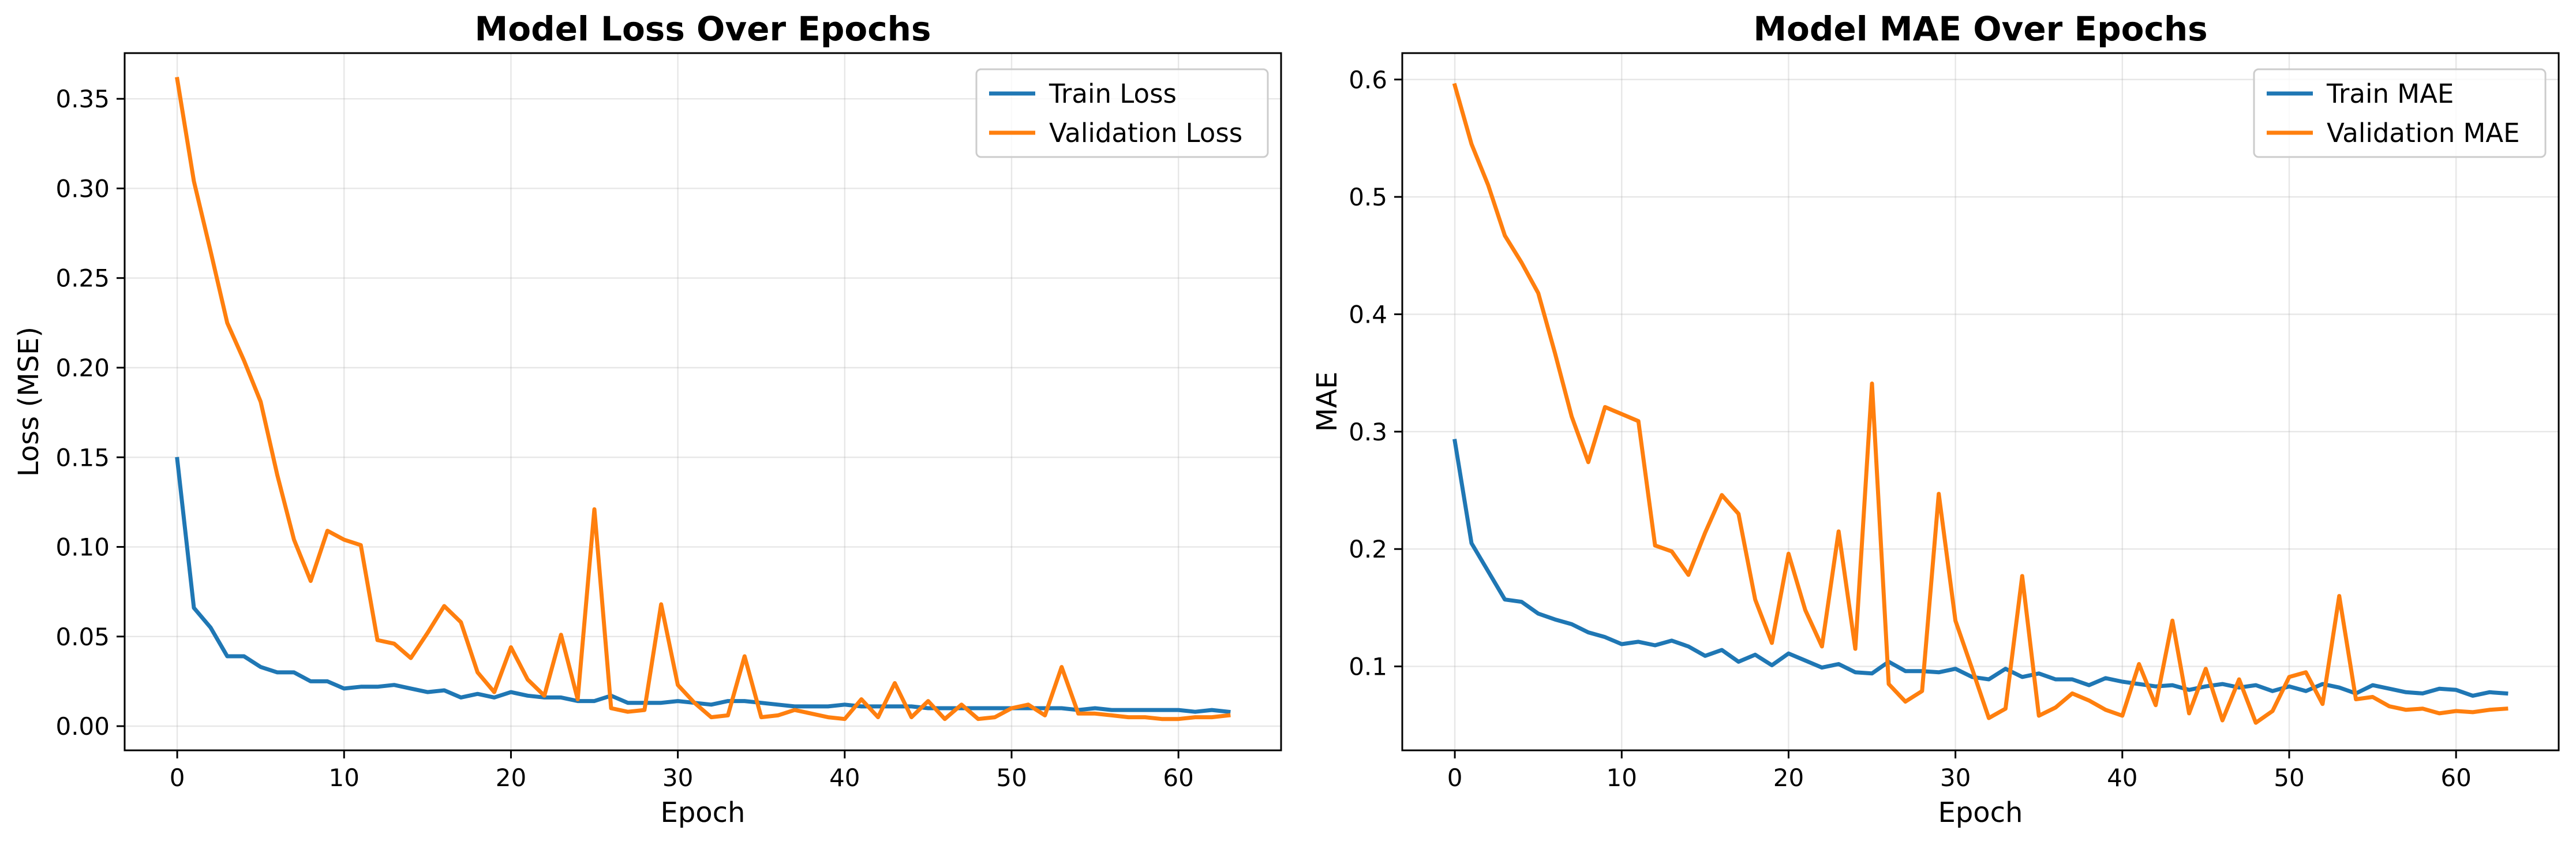  What do you see at coordinates (1368, 549) in the screenshot?
I see `y-tick-label: 0.2` at bounding box center [1368, 549].